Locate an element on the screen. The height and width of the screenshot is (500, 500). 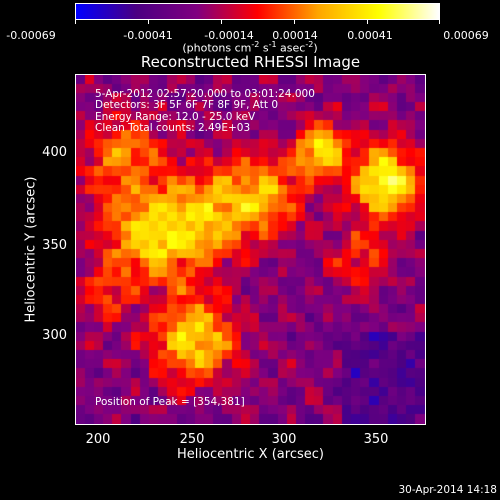
colorbar-tick-label: 0.00041 is located at coordinates (370, 35).